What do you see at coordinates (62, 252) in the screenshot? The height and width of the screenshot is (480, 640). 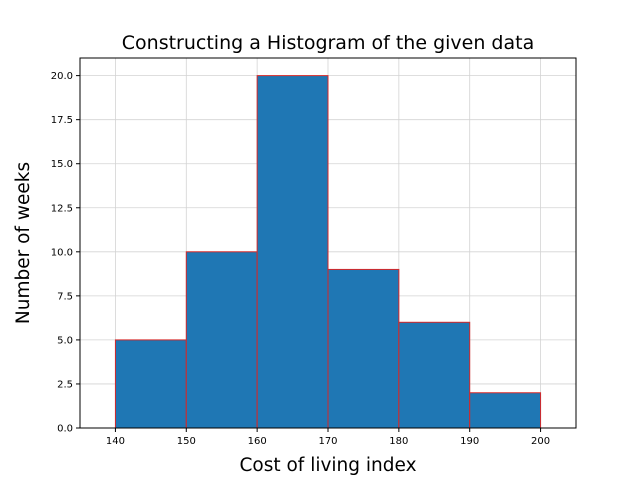 I see `y-tick-label: 10.0` at bounding box center [62, 252].